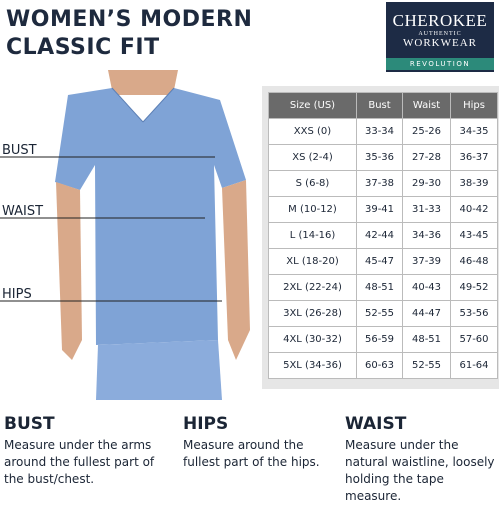  I want to click on table-cell: 2XL (22-24), so click(312, 287).